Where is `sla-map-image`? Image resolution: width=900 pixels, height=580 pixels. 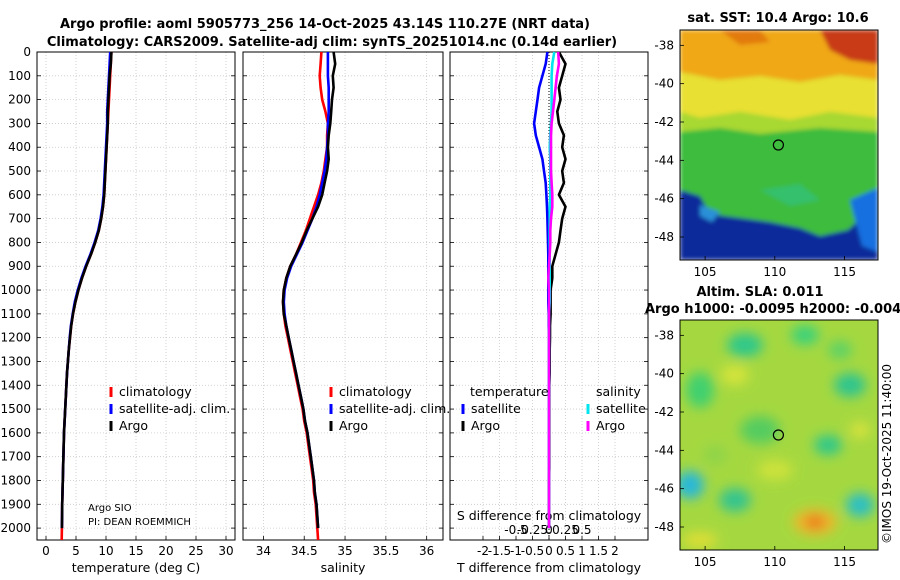
sla-map-image is located at coordinates (779, 435).